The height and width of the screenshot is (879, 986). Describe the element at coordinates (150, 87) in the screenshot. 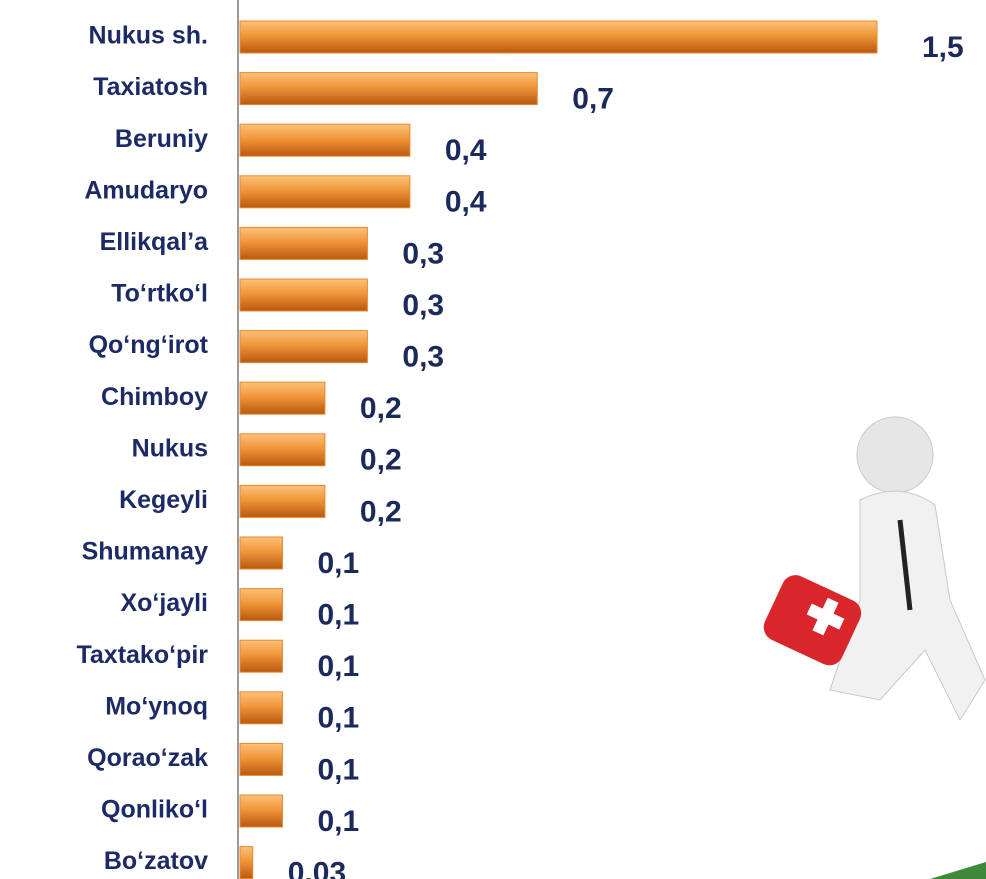

I see `category-label: Taxiatosh` at that location.